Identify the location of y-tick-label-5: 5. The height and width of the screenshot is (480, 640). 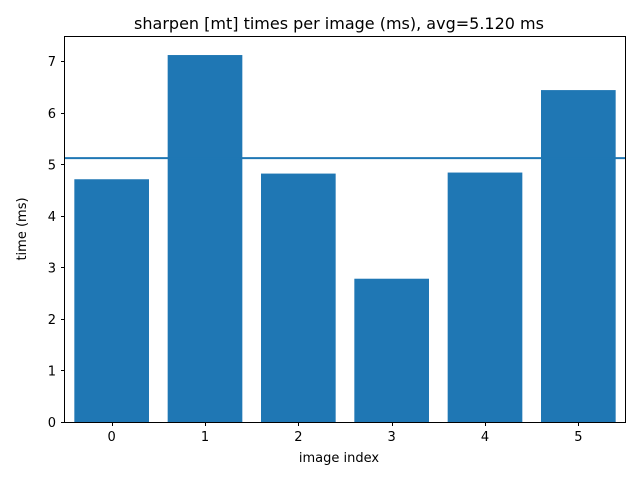
(52, 165).